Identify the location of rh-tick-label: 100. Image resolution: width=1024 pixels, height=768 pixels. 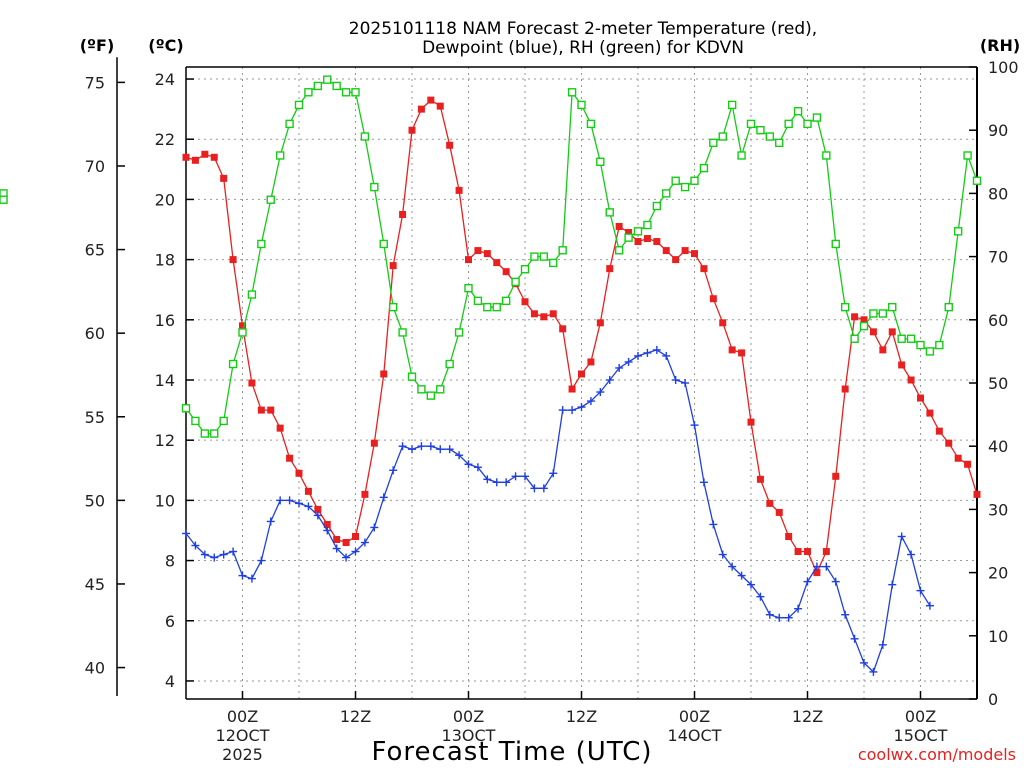
(1003, 67).